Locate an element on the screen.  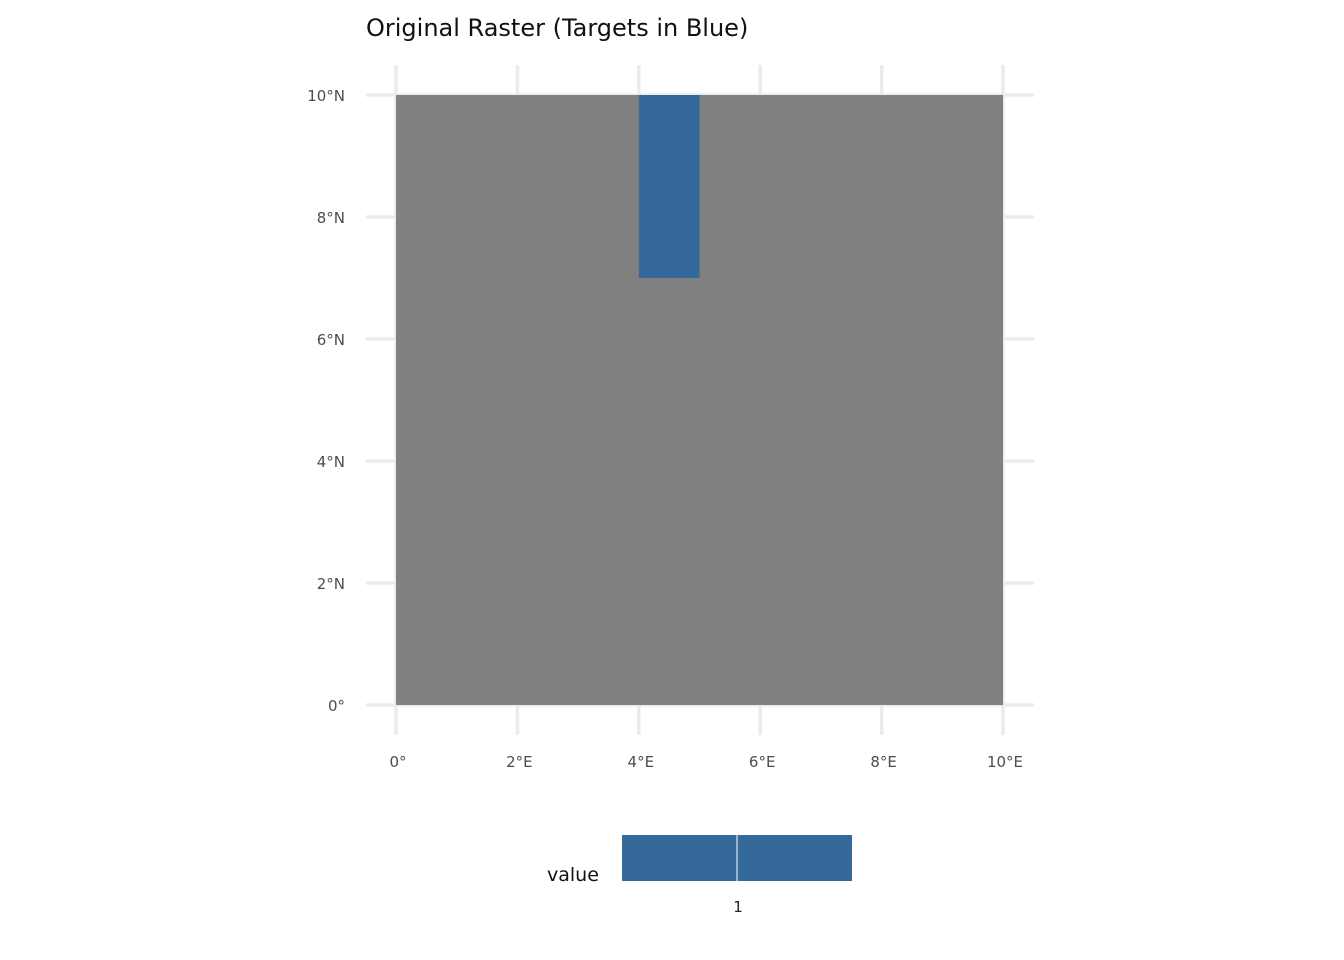
x-tick-label: 2°E is located at coordinates (519, 762).